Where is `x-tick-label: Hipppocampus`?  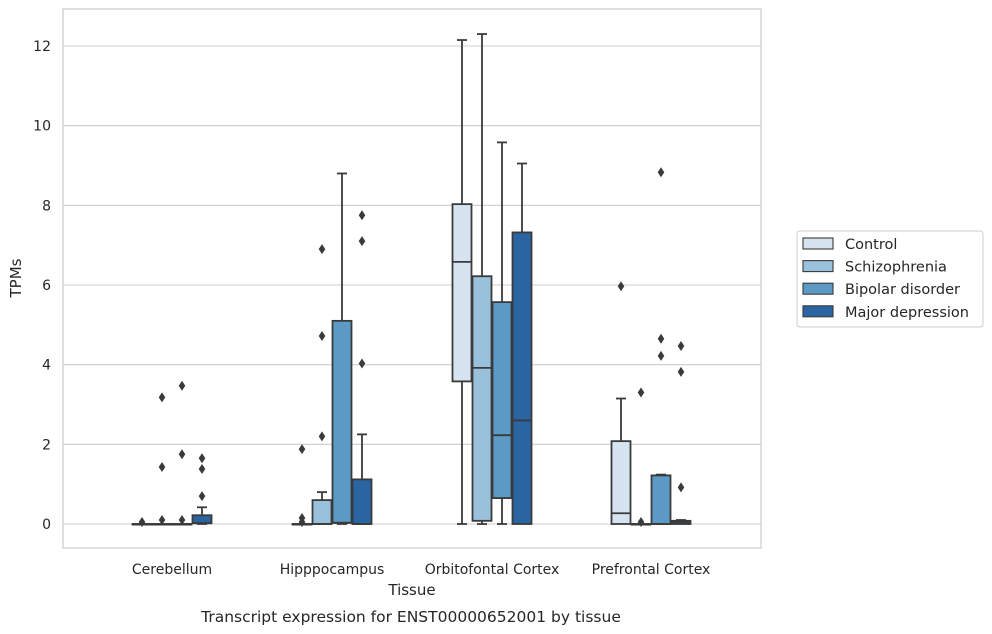 x-tick-label: Hipppocampus is located at coordinates (332, 570).